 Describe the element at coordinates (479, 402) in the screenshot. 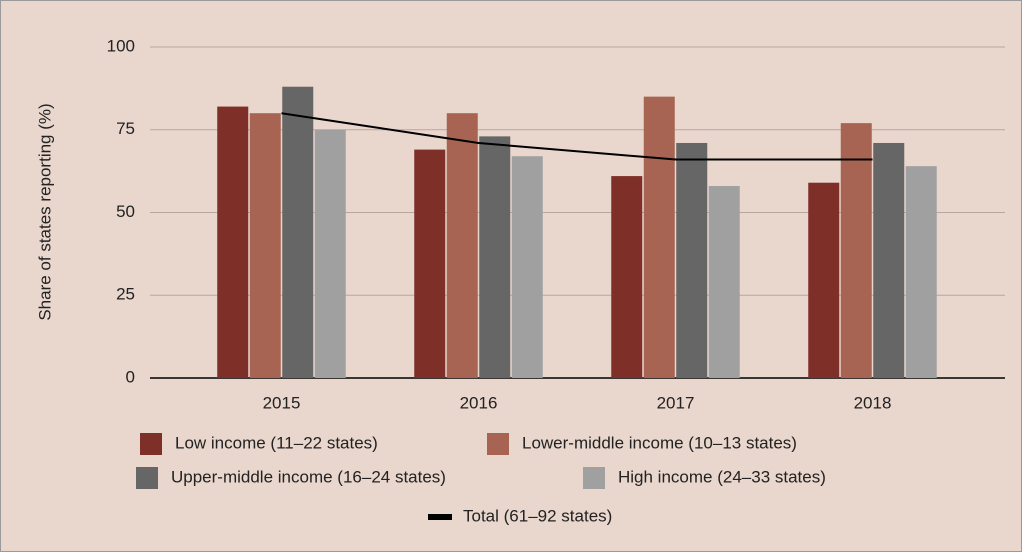

I see `x-tick-label: 2016` at that location.